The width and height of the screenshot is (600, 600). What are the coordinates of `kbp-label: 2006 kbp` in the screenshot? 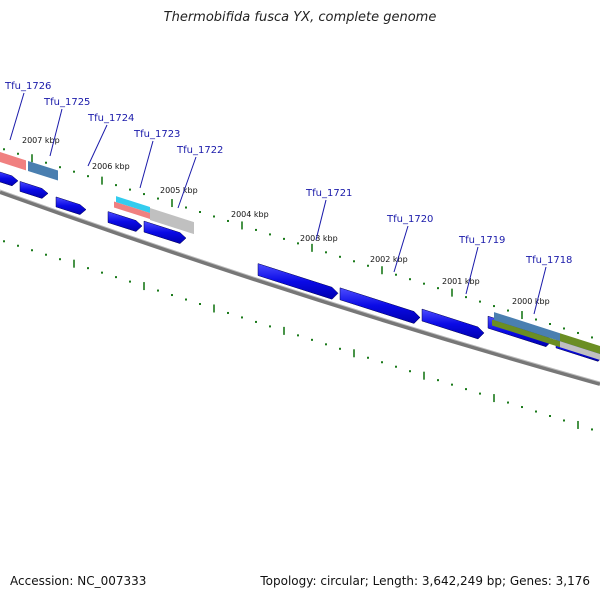 It's located at (111, 166).